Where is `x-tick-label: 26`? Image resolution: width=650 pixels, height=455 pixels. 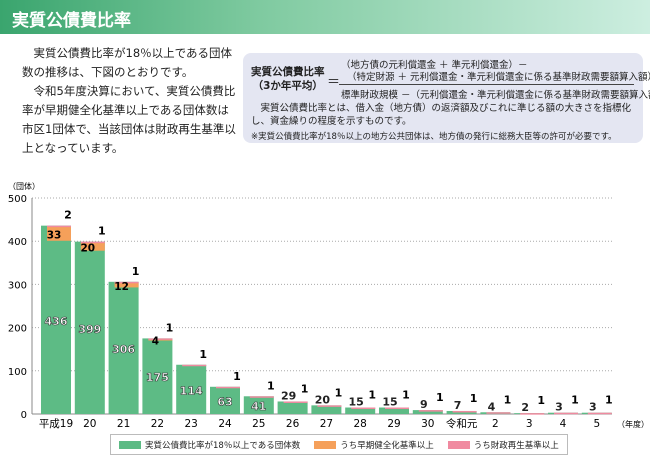
x-tick-label: 26 is located at coordinates (293, 424).